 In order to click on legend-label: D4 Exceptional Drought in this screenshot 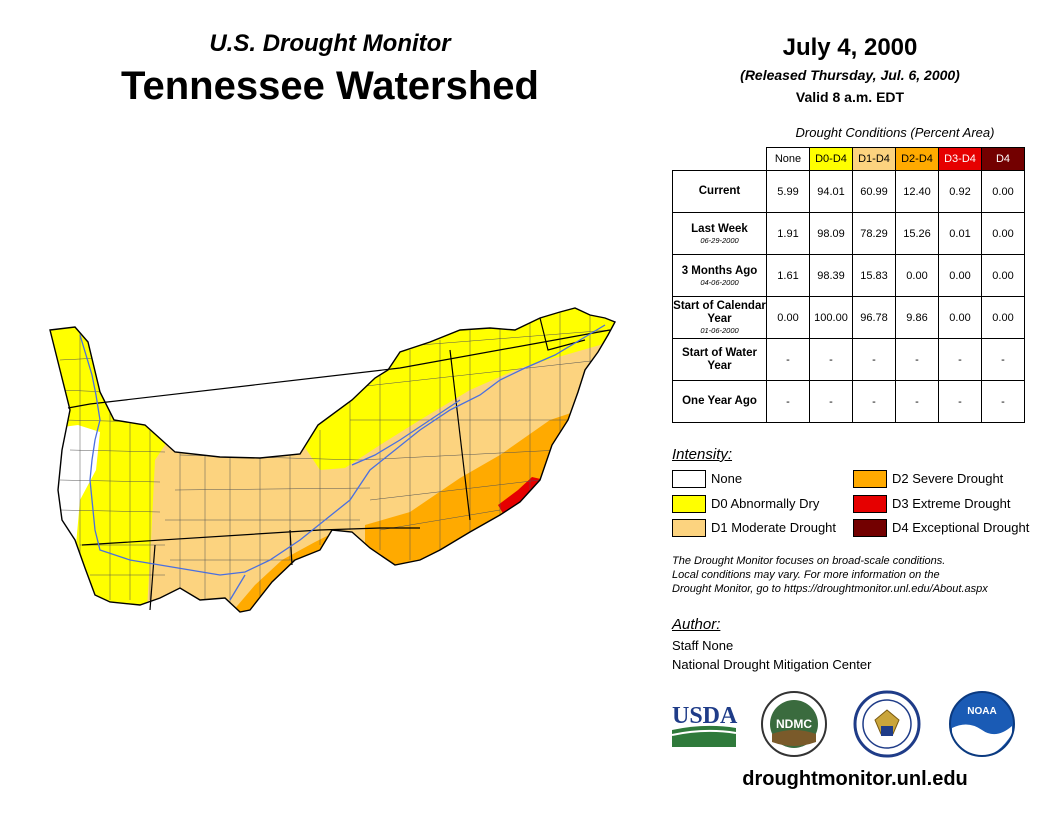, I will do `click(961, 527)`.